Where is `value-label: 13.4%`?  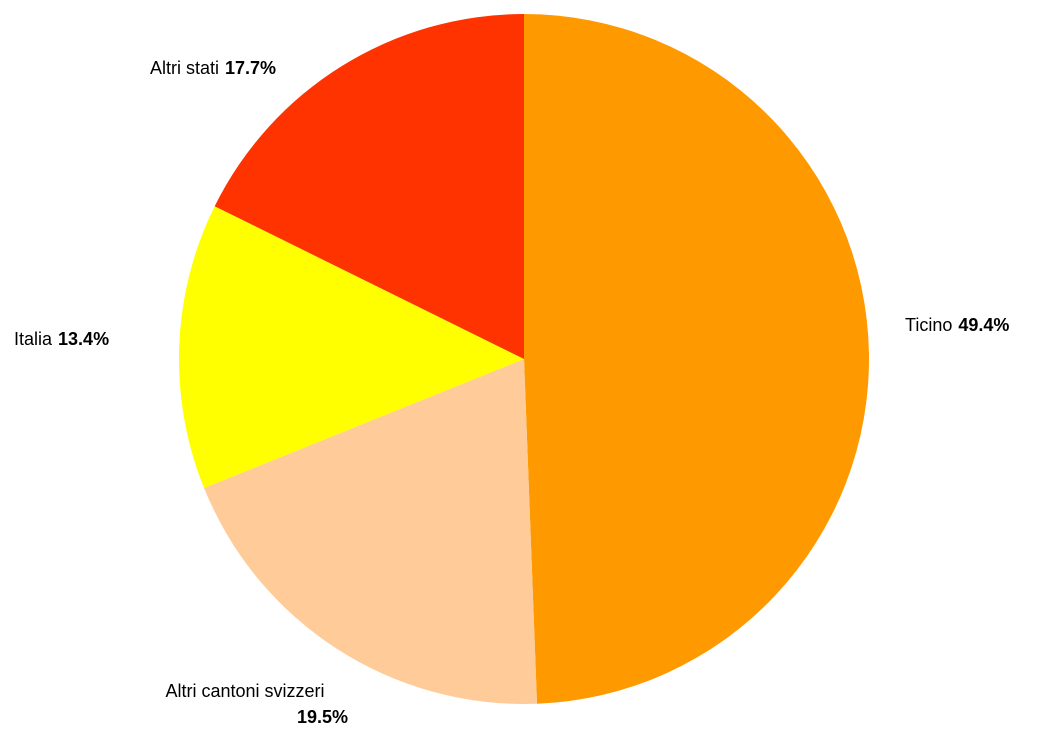 value-label: 13.4% is located at coordinates (83, 339).